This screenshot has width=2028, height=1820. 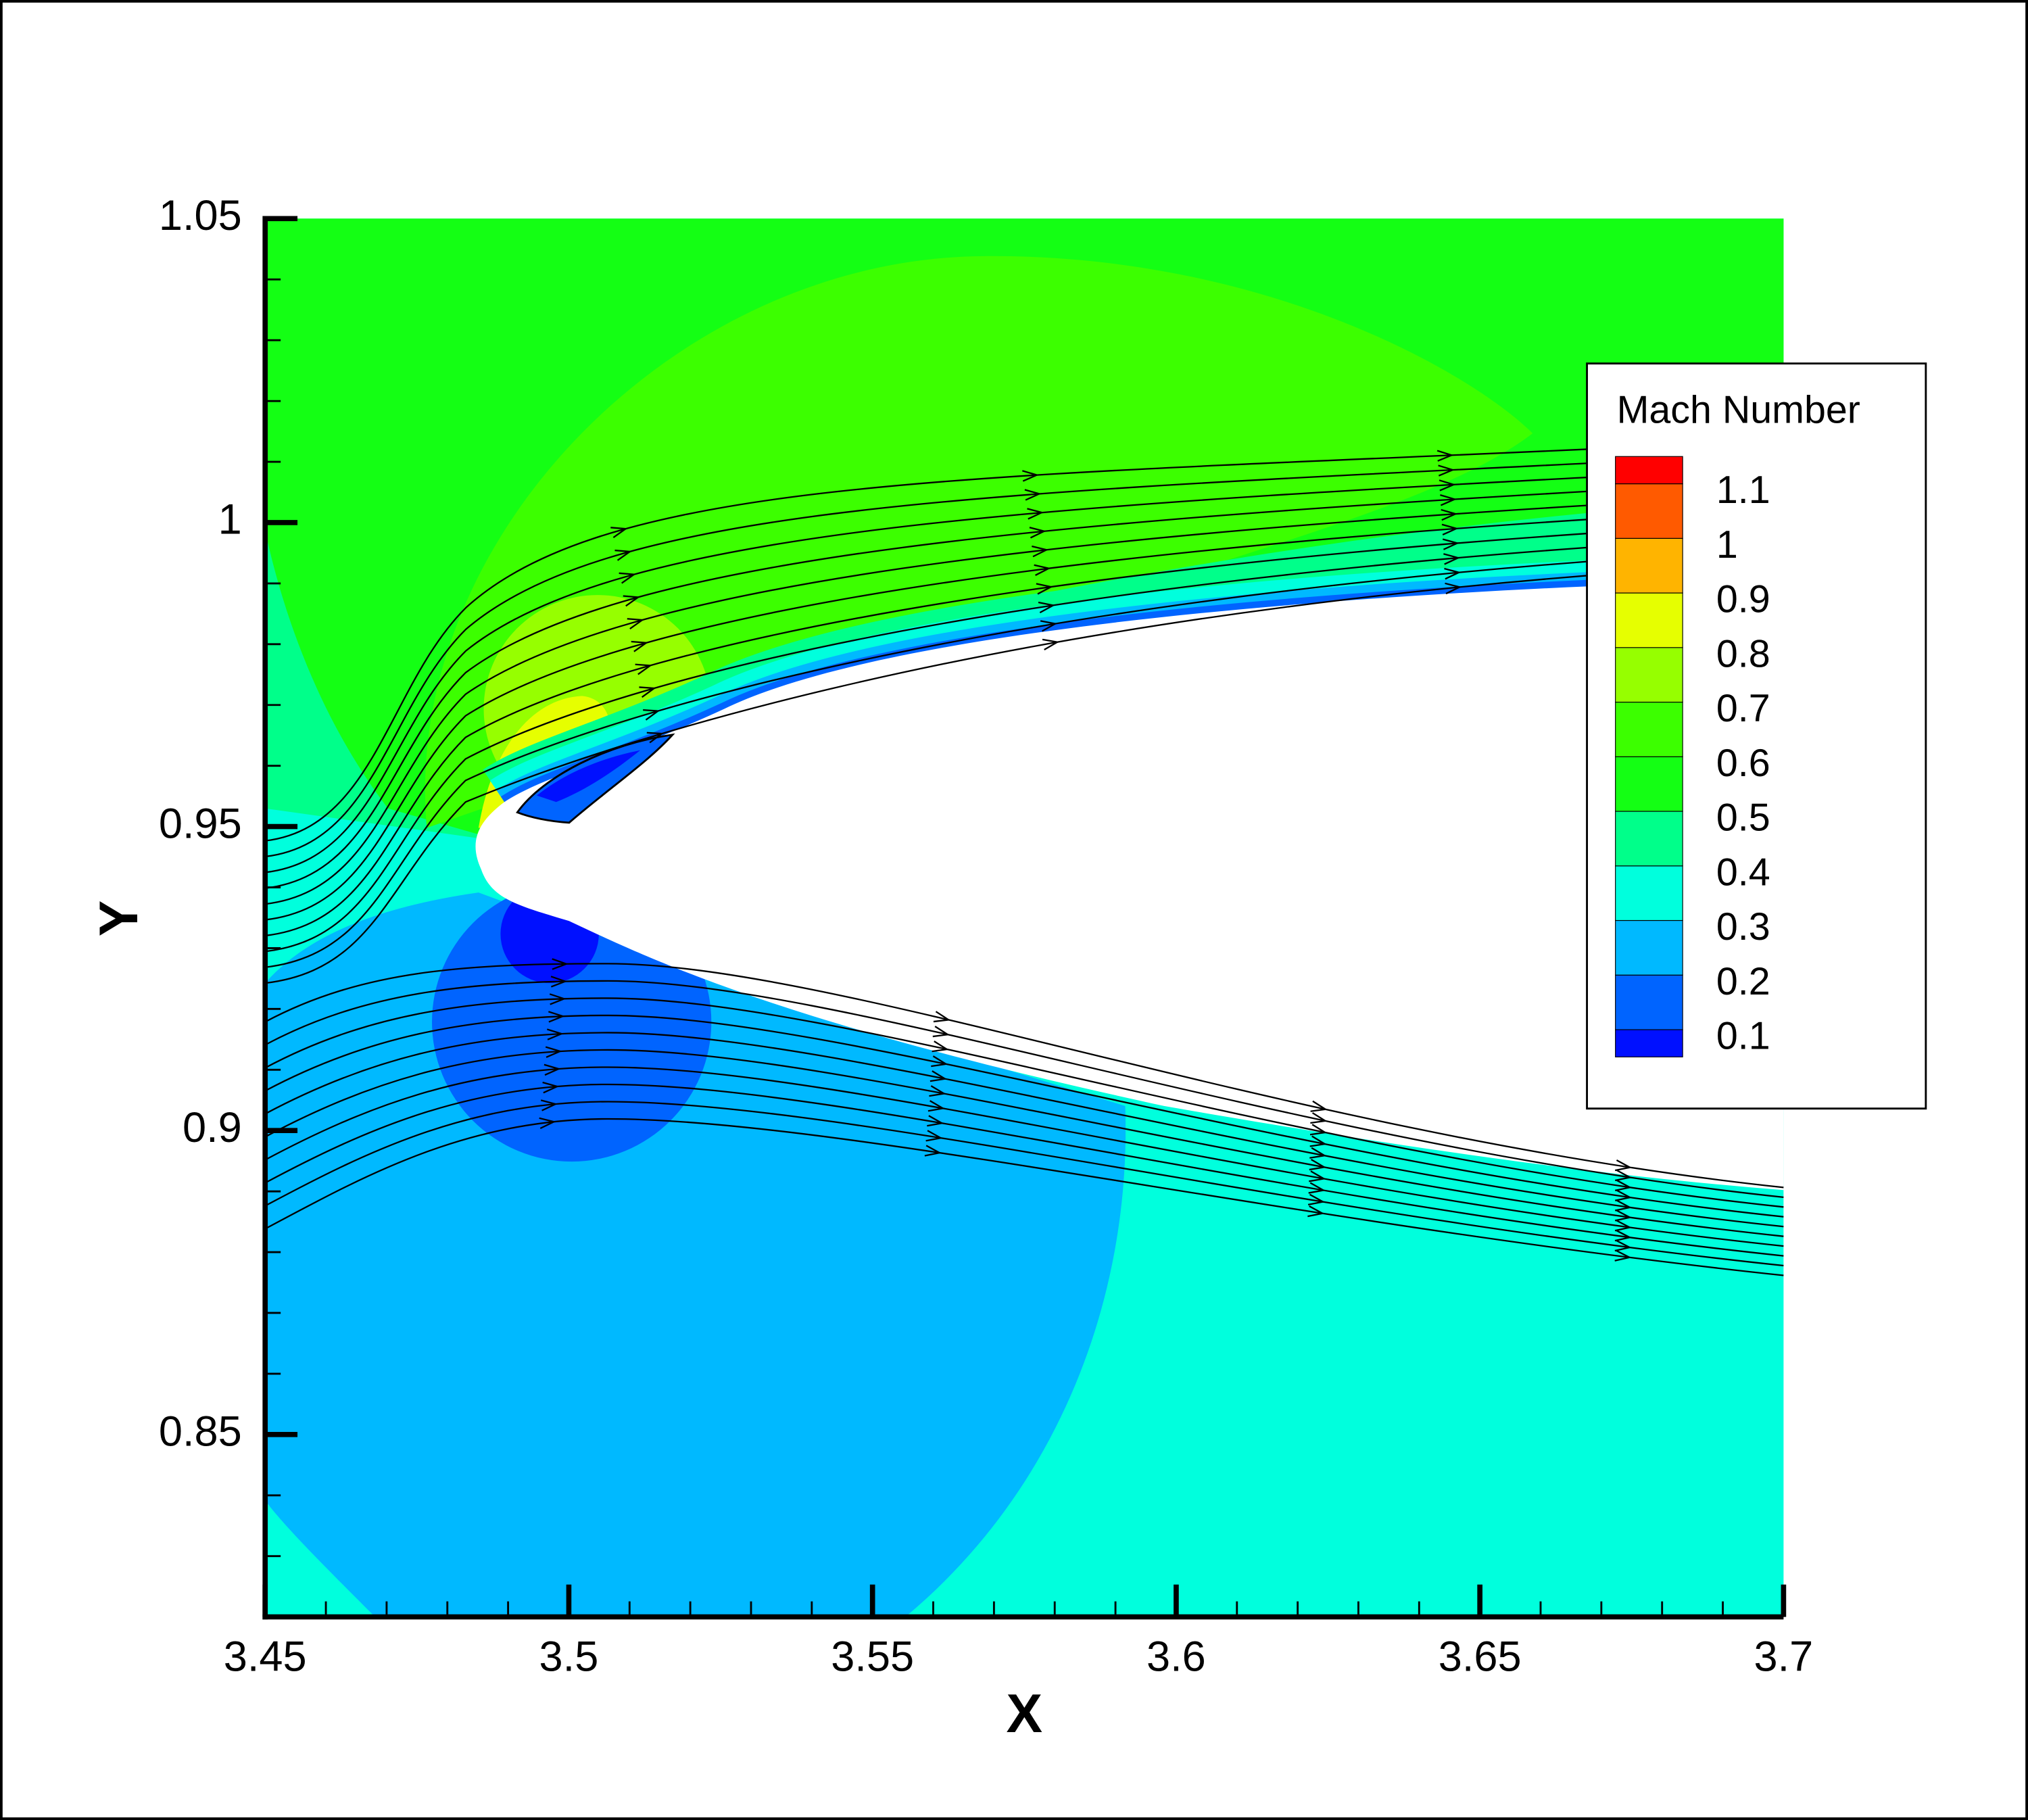 What do you see at coordinates (569, 1657) in the screenshot?
I see `x-tick-label: 3.5` at bounding box center [569, 1657].